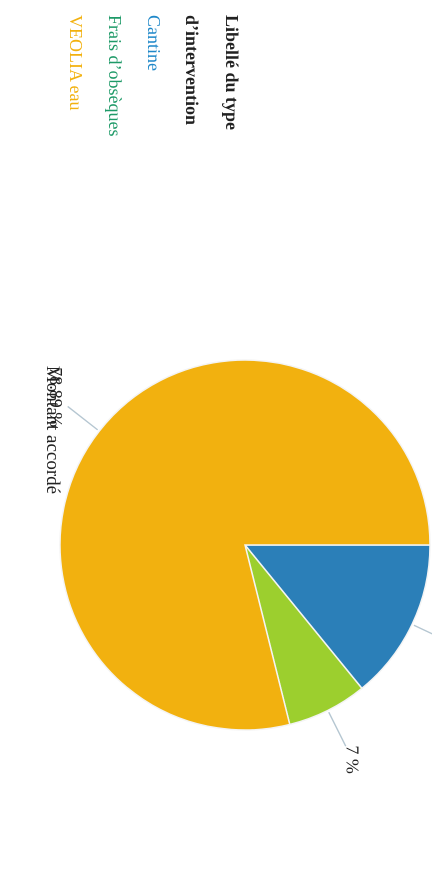 This screenshot has height=890, width=432. I want to click on legend-entries: Cantine Frais d’obsèques VEOLIA eau, so click(115, 75).